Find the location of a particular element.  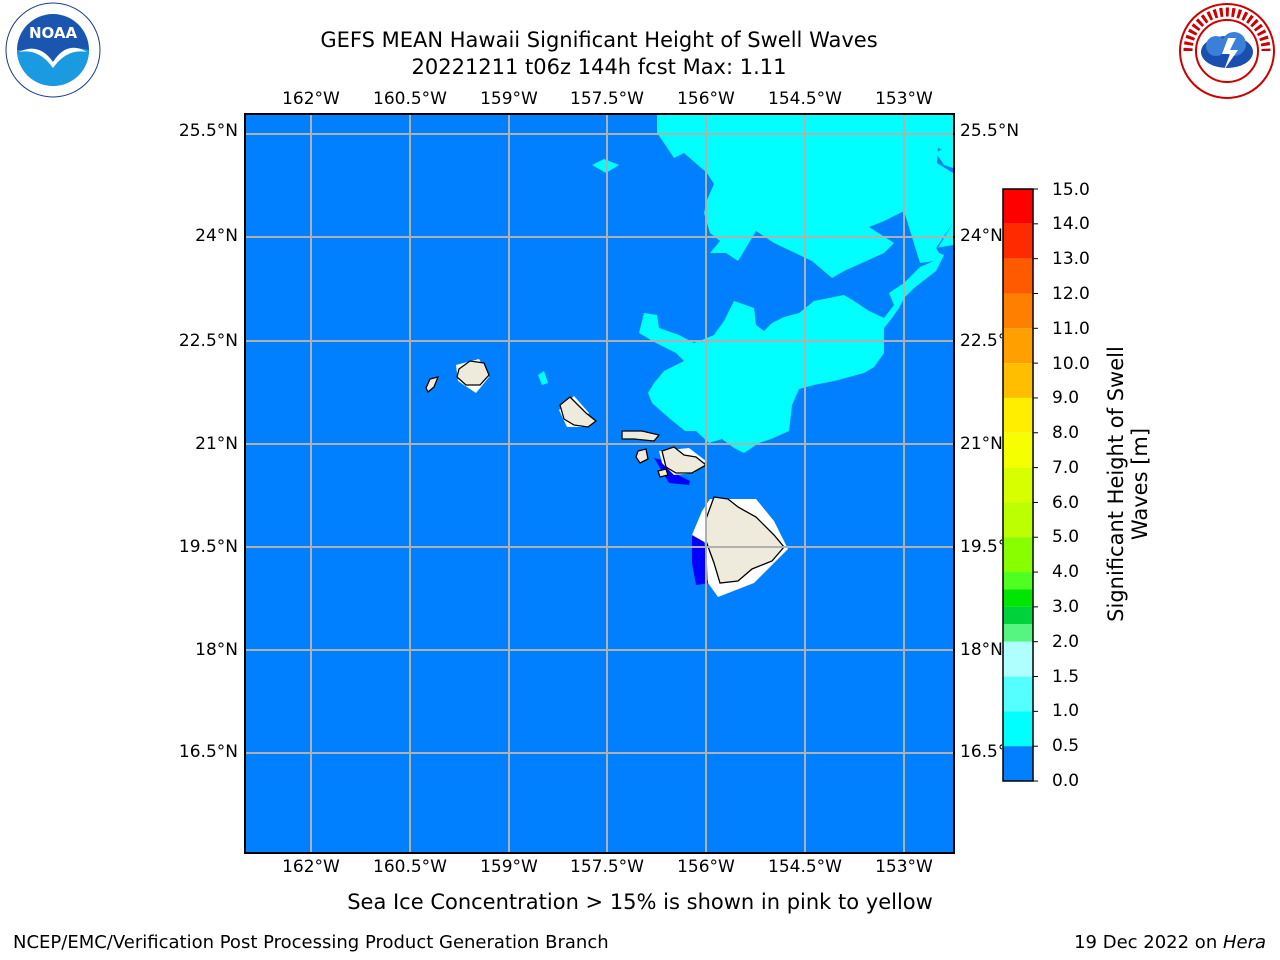

lon-label-top: 156°W is located at coordinates (706, 99).